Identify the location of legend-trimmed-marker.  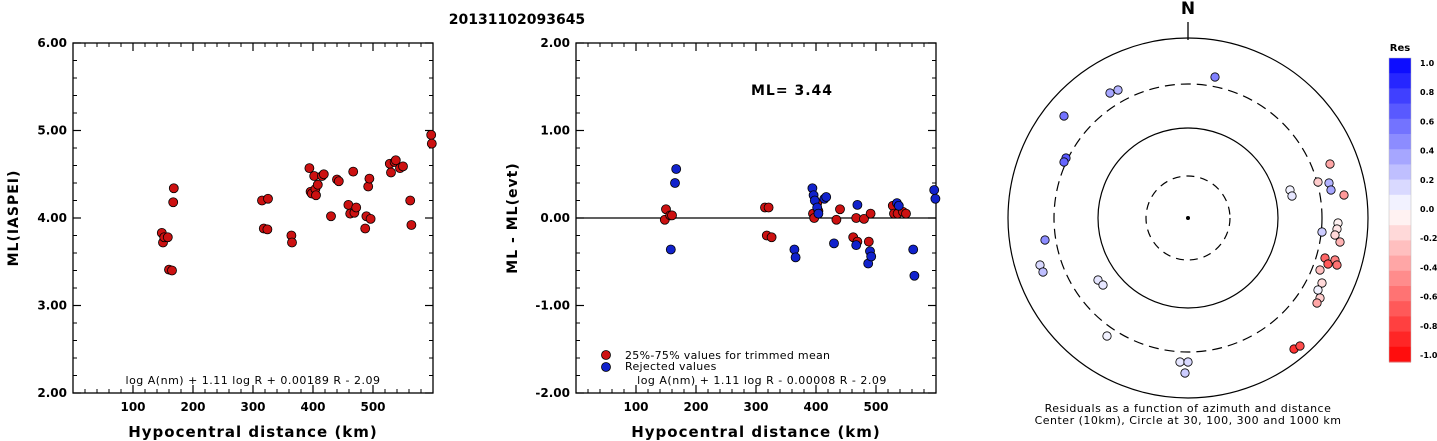
(606, 355).